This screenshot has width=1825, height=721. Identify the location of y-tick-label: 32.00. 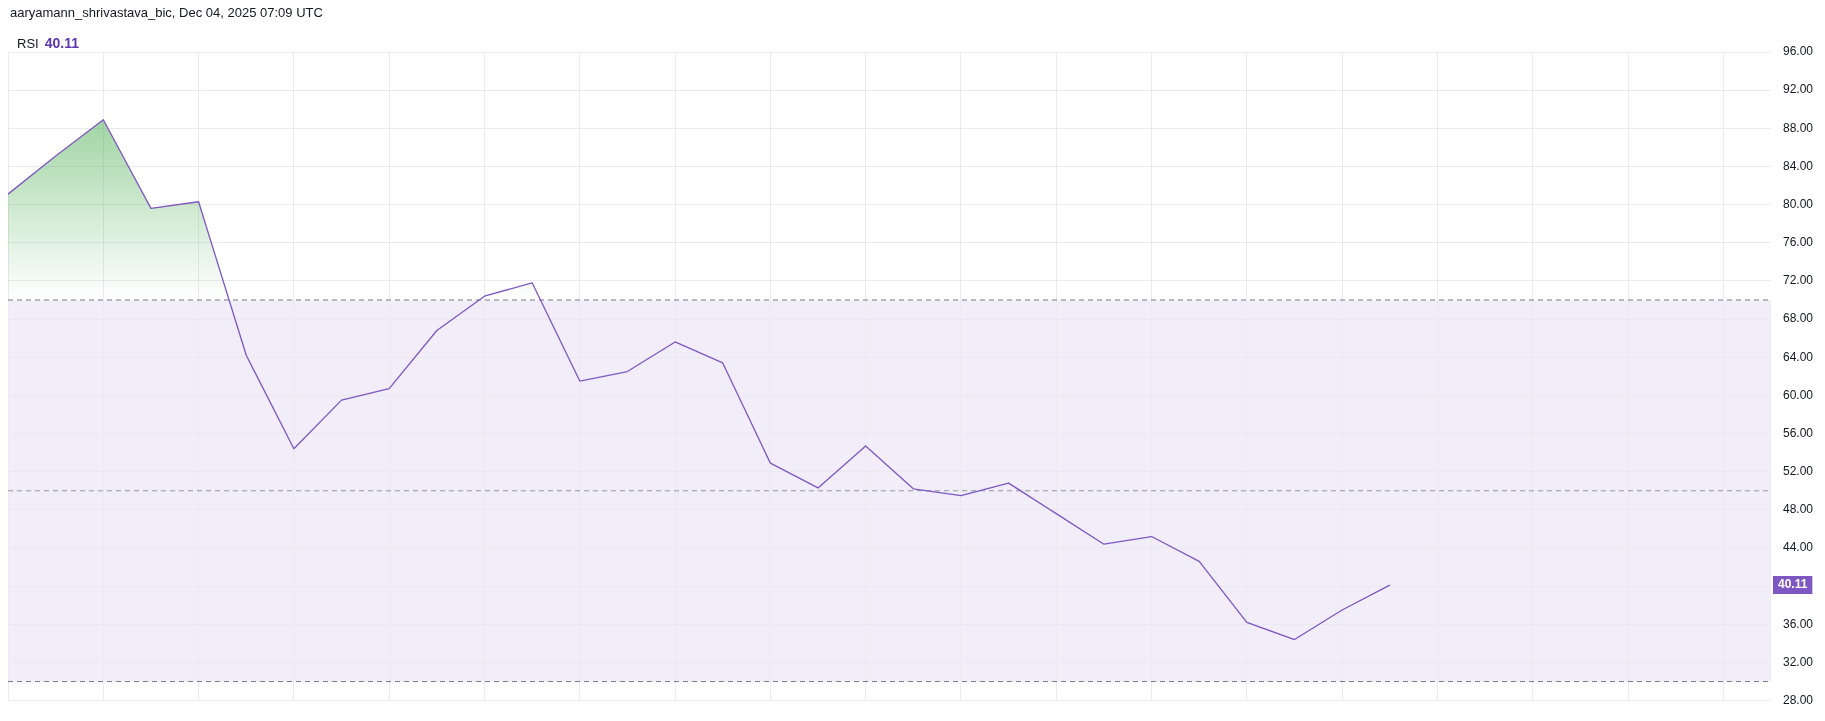
(1798, 661).